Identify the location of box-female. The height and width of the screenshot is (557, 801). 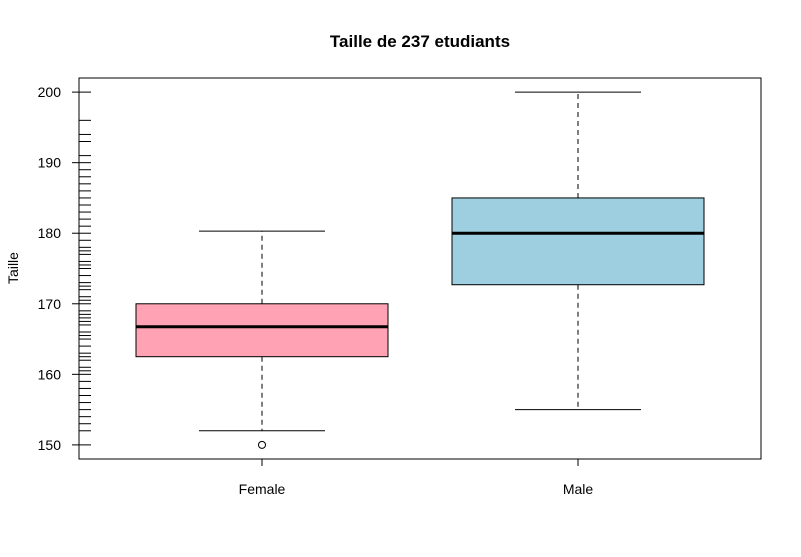
(262, 339).